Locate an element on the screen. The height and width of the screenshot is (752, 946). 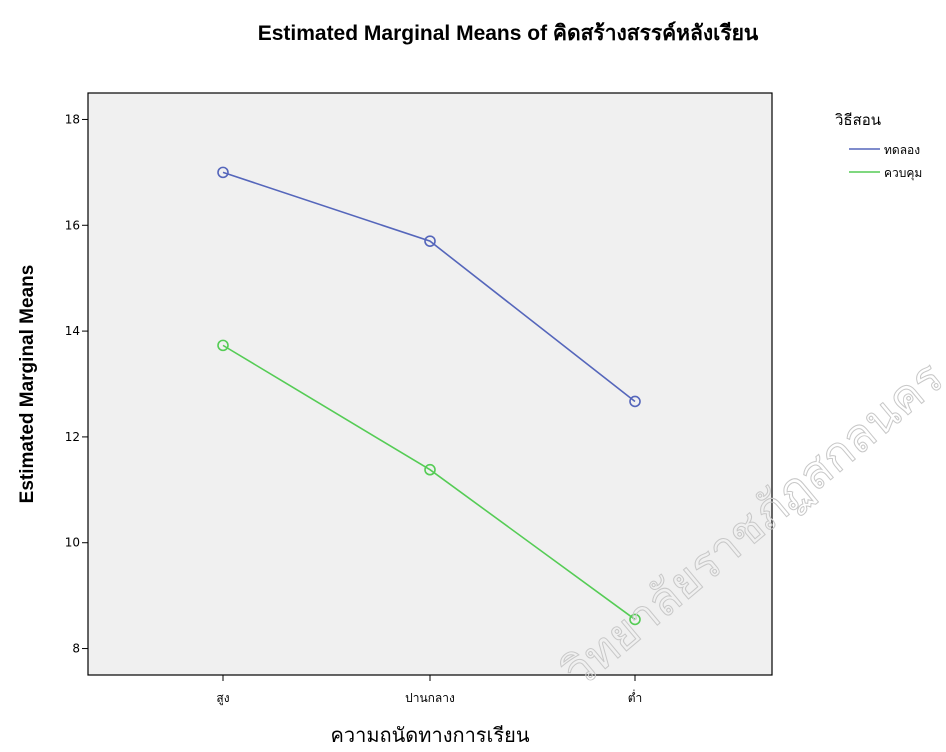
x-tick-label: สูง is located at coordinates (222, 698).